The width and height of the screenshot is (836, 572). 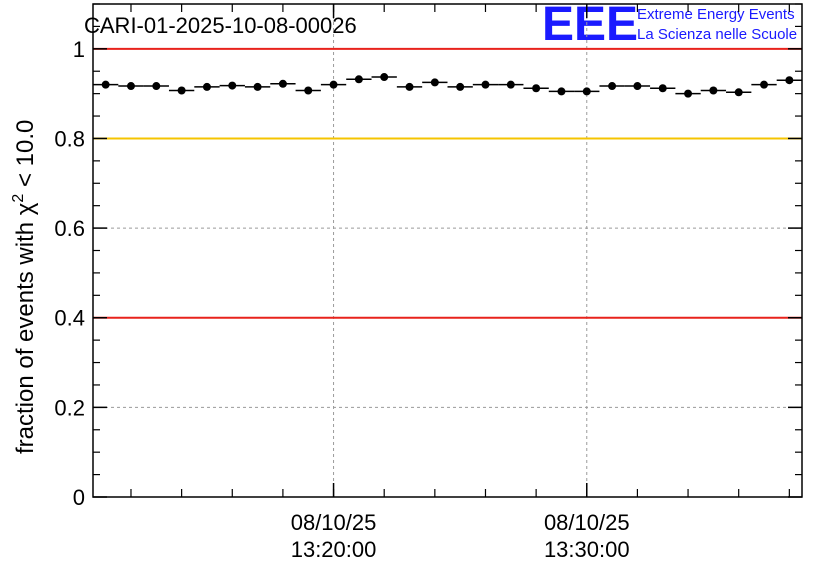 What do you see at coordinates (25, 157) in the screenshot?
I see `y-axis-label-tail: < 10.0` at bounding box center [25, 157].